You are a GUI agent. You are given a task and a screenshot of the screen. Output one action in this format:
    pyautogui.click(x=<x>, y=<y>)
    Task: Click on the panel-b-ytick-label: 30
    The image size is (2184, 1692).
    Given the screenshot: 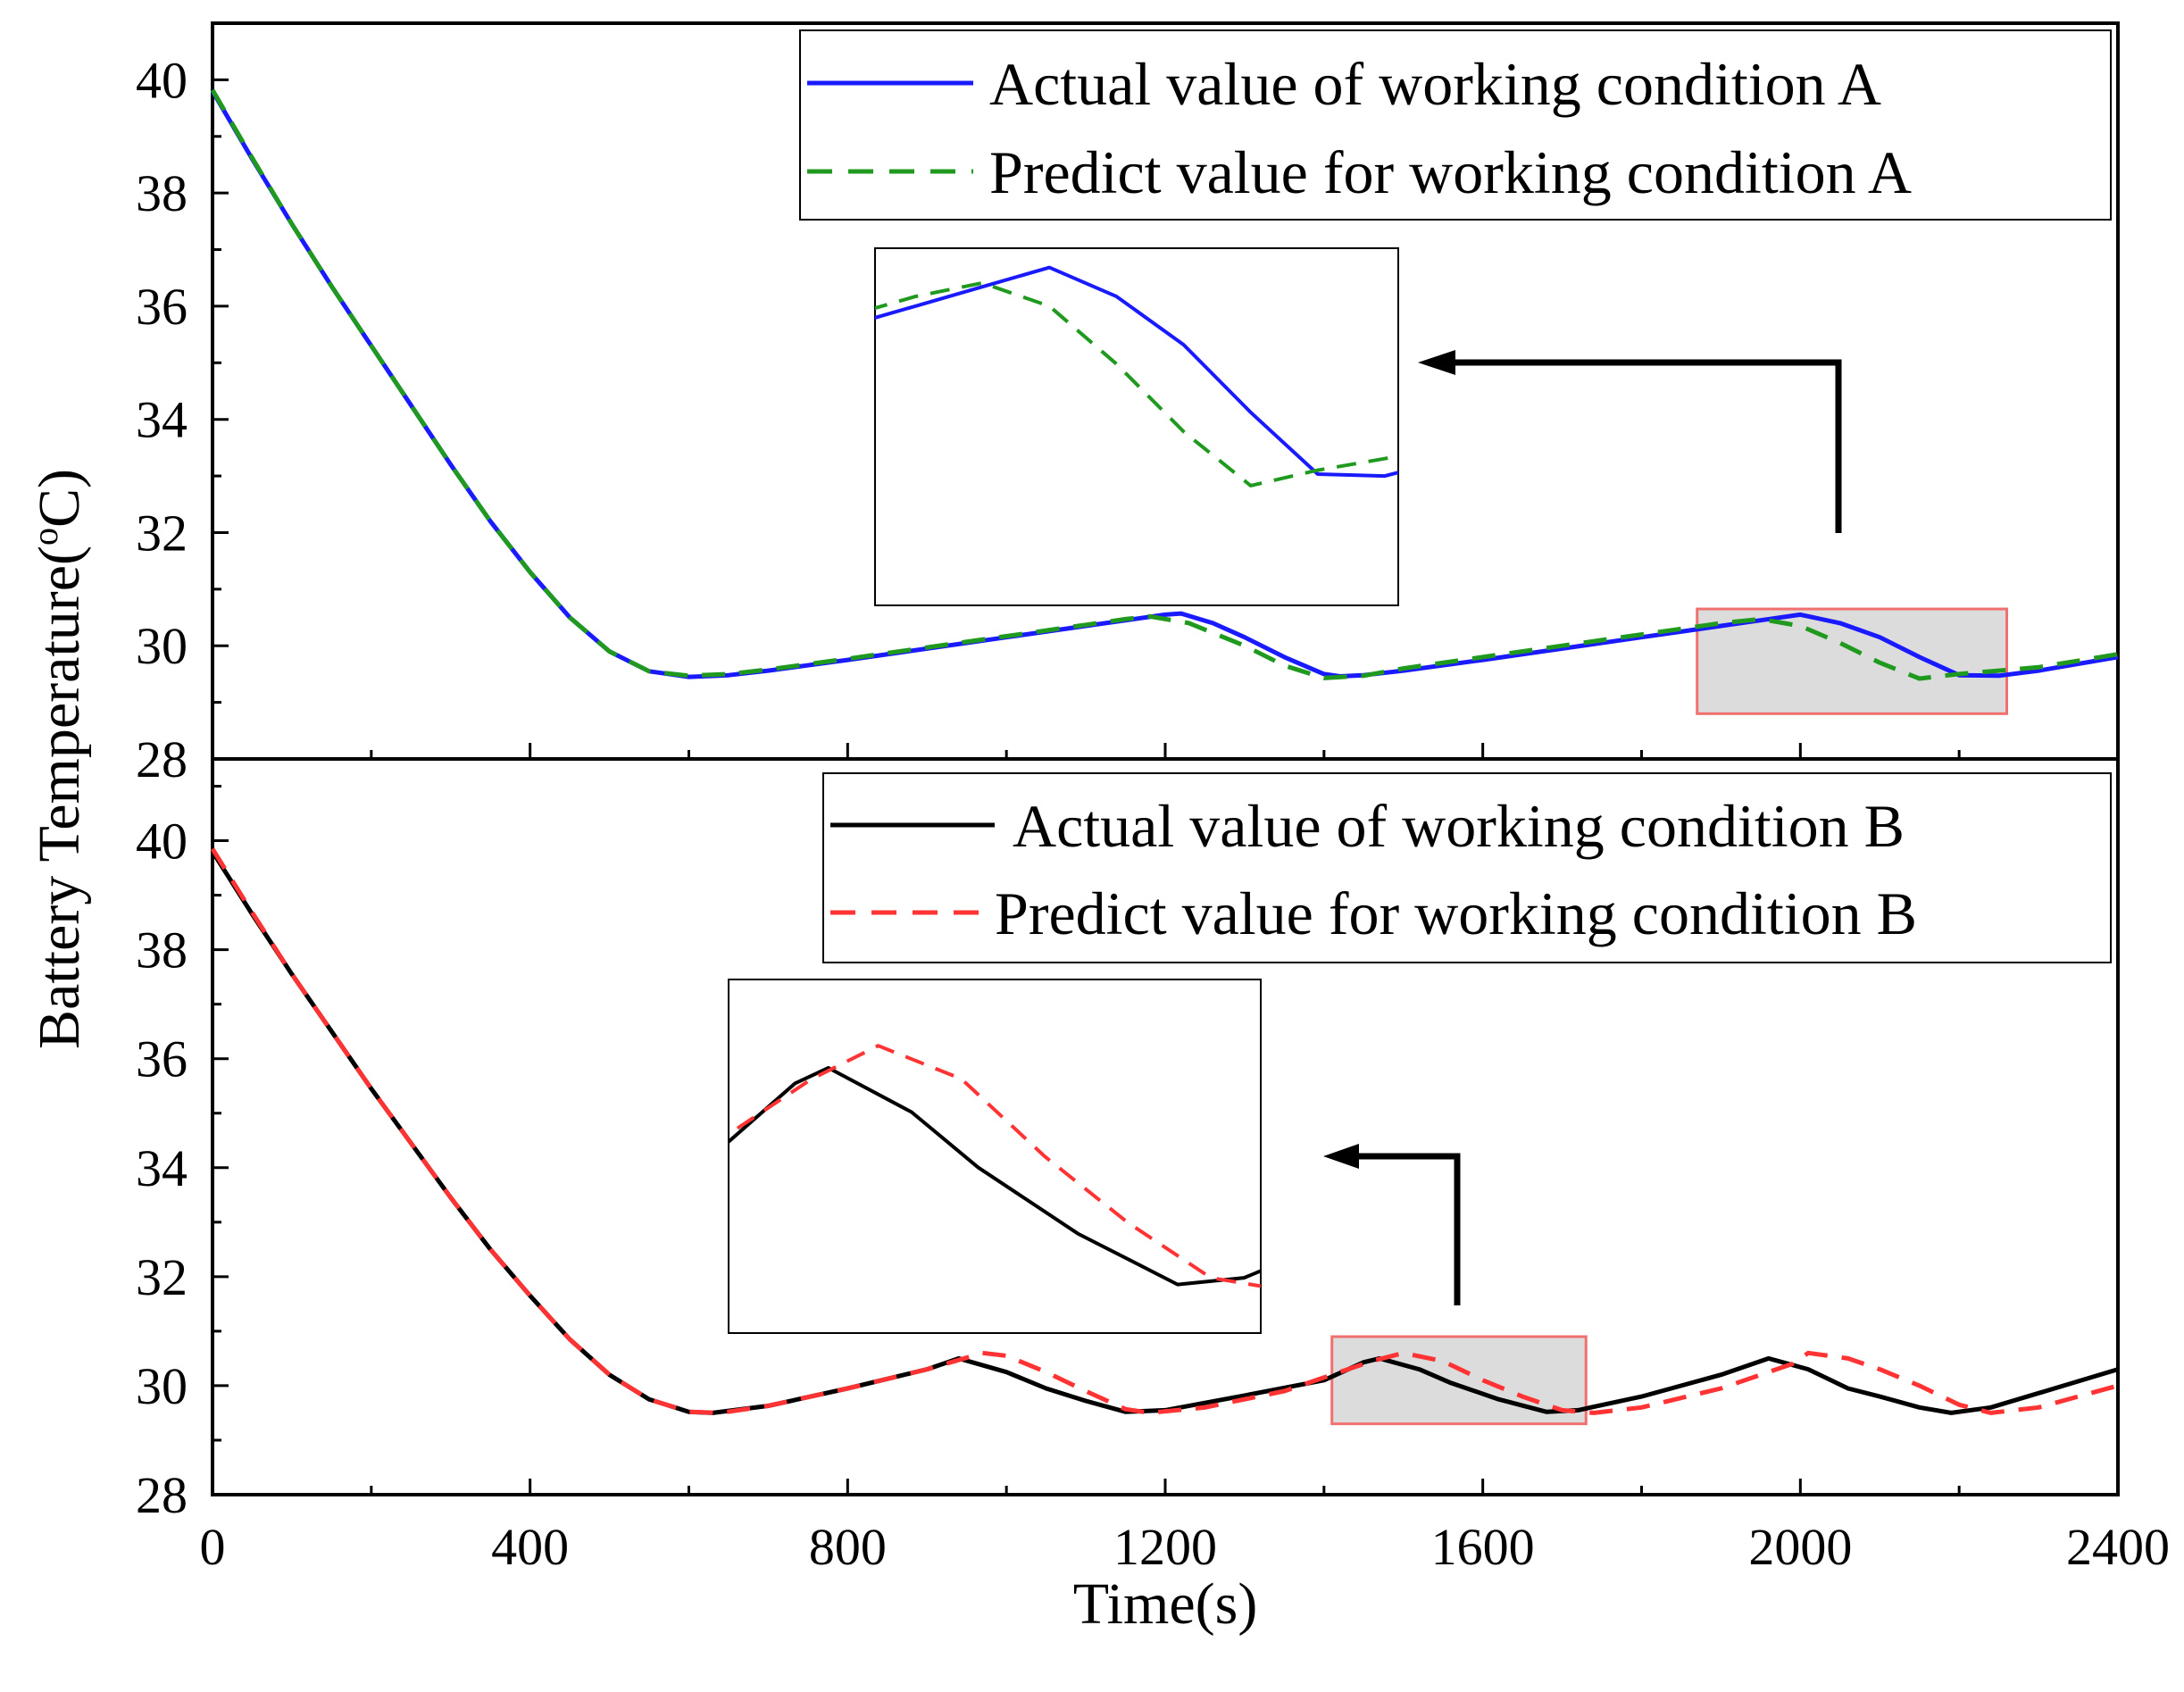 What is the action you would take?
    pyautogui.click(x=162, y=1386)
    